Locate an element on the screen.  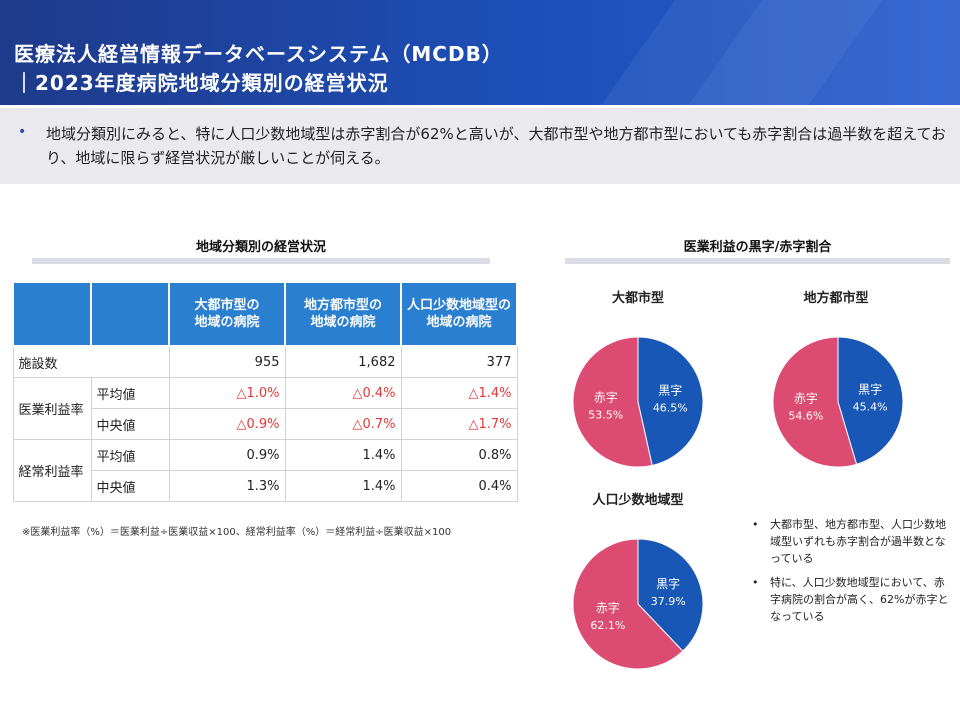
note-item: 特に、人口少数地域型において、赤字病院の割合が高く、62%が赤字となっている is located at coordinates (852, 599).